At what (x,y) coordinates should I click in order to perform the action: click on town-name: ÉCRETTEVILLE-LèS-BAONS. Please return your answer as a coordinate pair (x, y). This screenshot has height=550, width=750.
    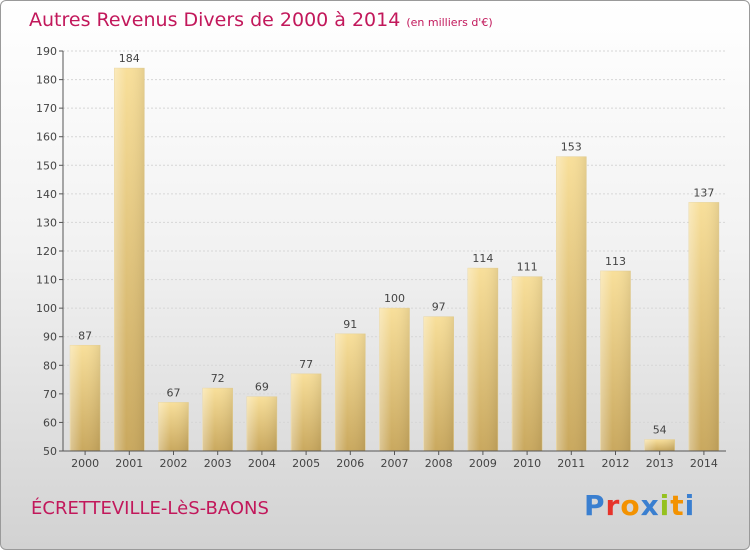
    Looking at the image, I should click on (150, 508).